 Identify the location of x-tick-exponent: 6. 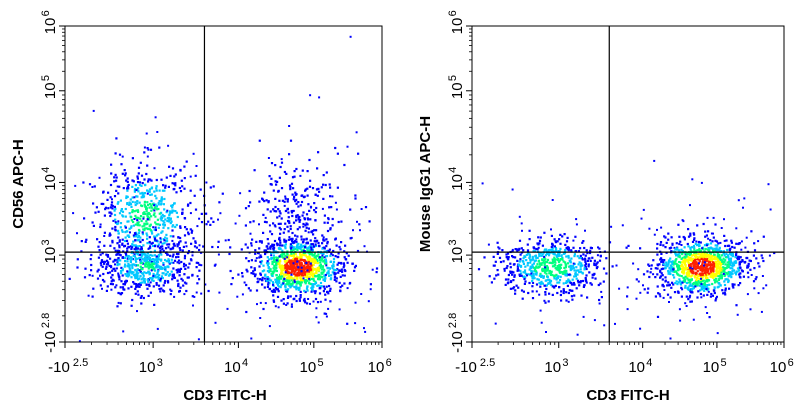
(389, 363).